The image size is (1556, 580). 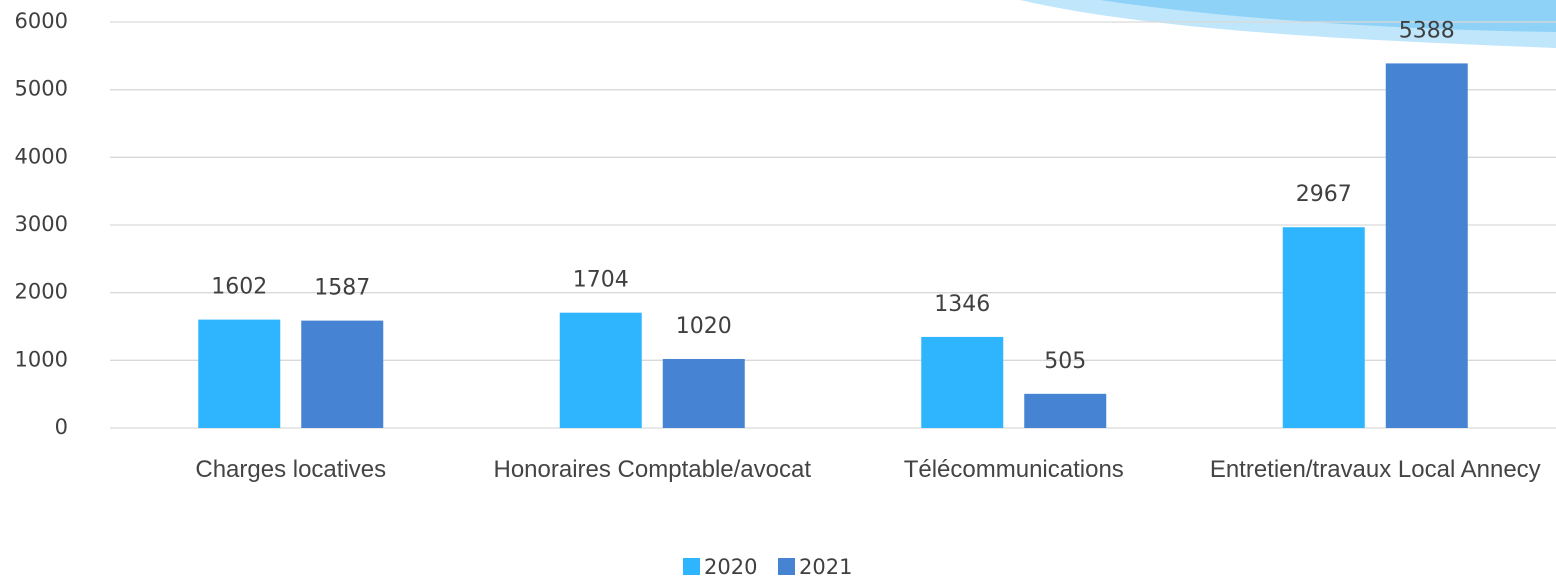 What do you see at coordinates (1328, 16) in the screenshot?
I see `decoration` at bounding box center [1328, 16].